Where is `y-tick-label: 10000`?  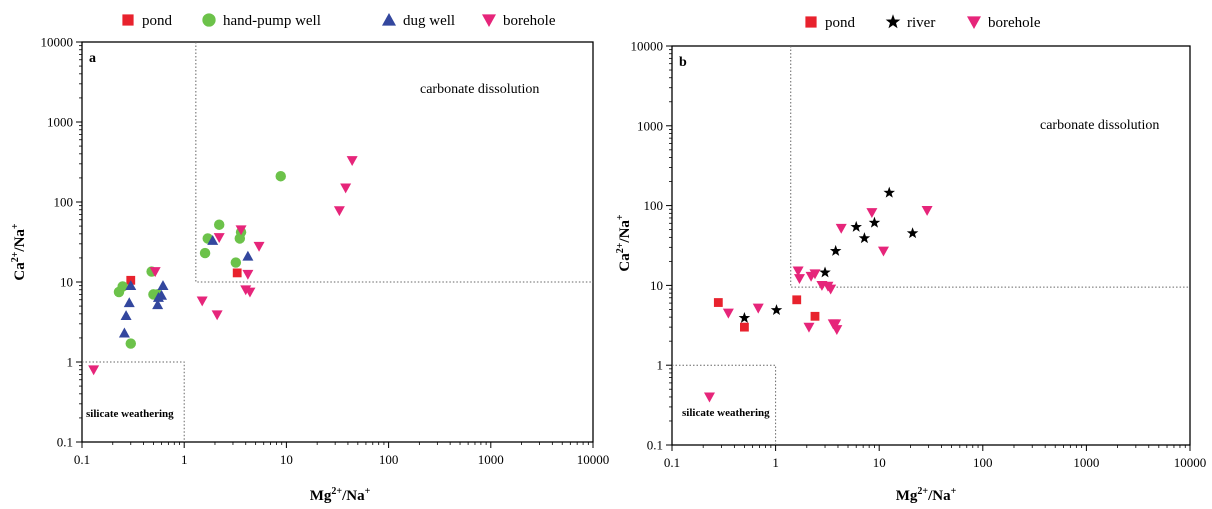
y-tick-label: 10000 is located at coordinates (57, 42).